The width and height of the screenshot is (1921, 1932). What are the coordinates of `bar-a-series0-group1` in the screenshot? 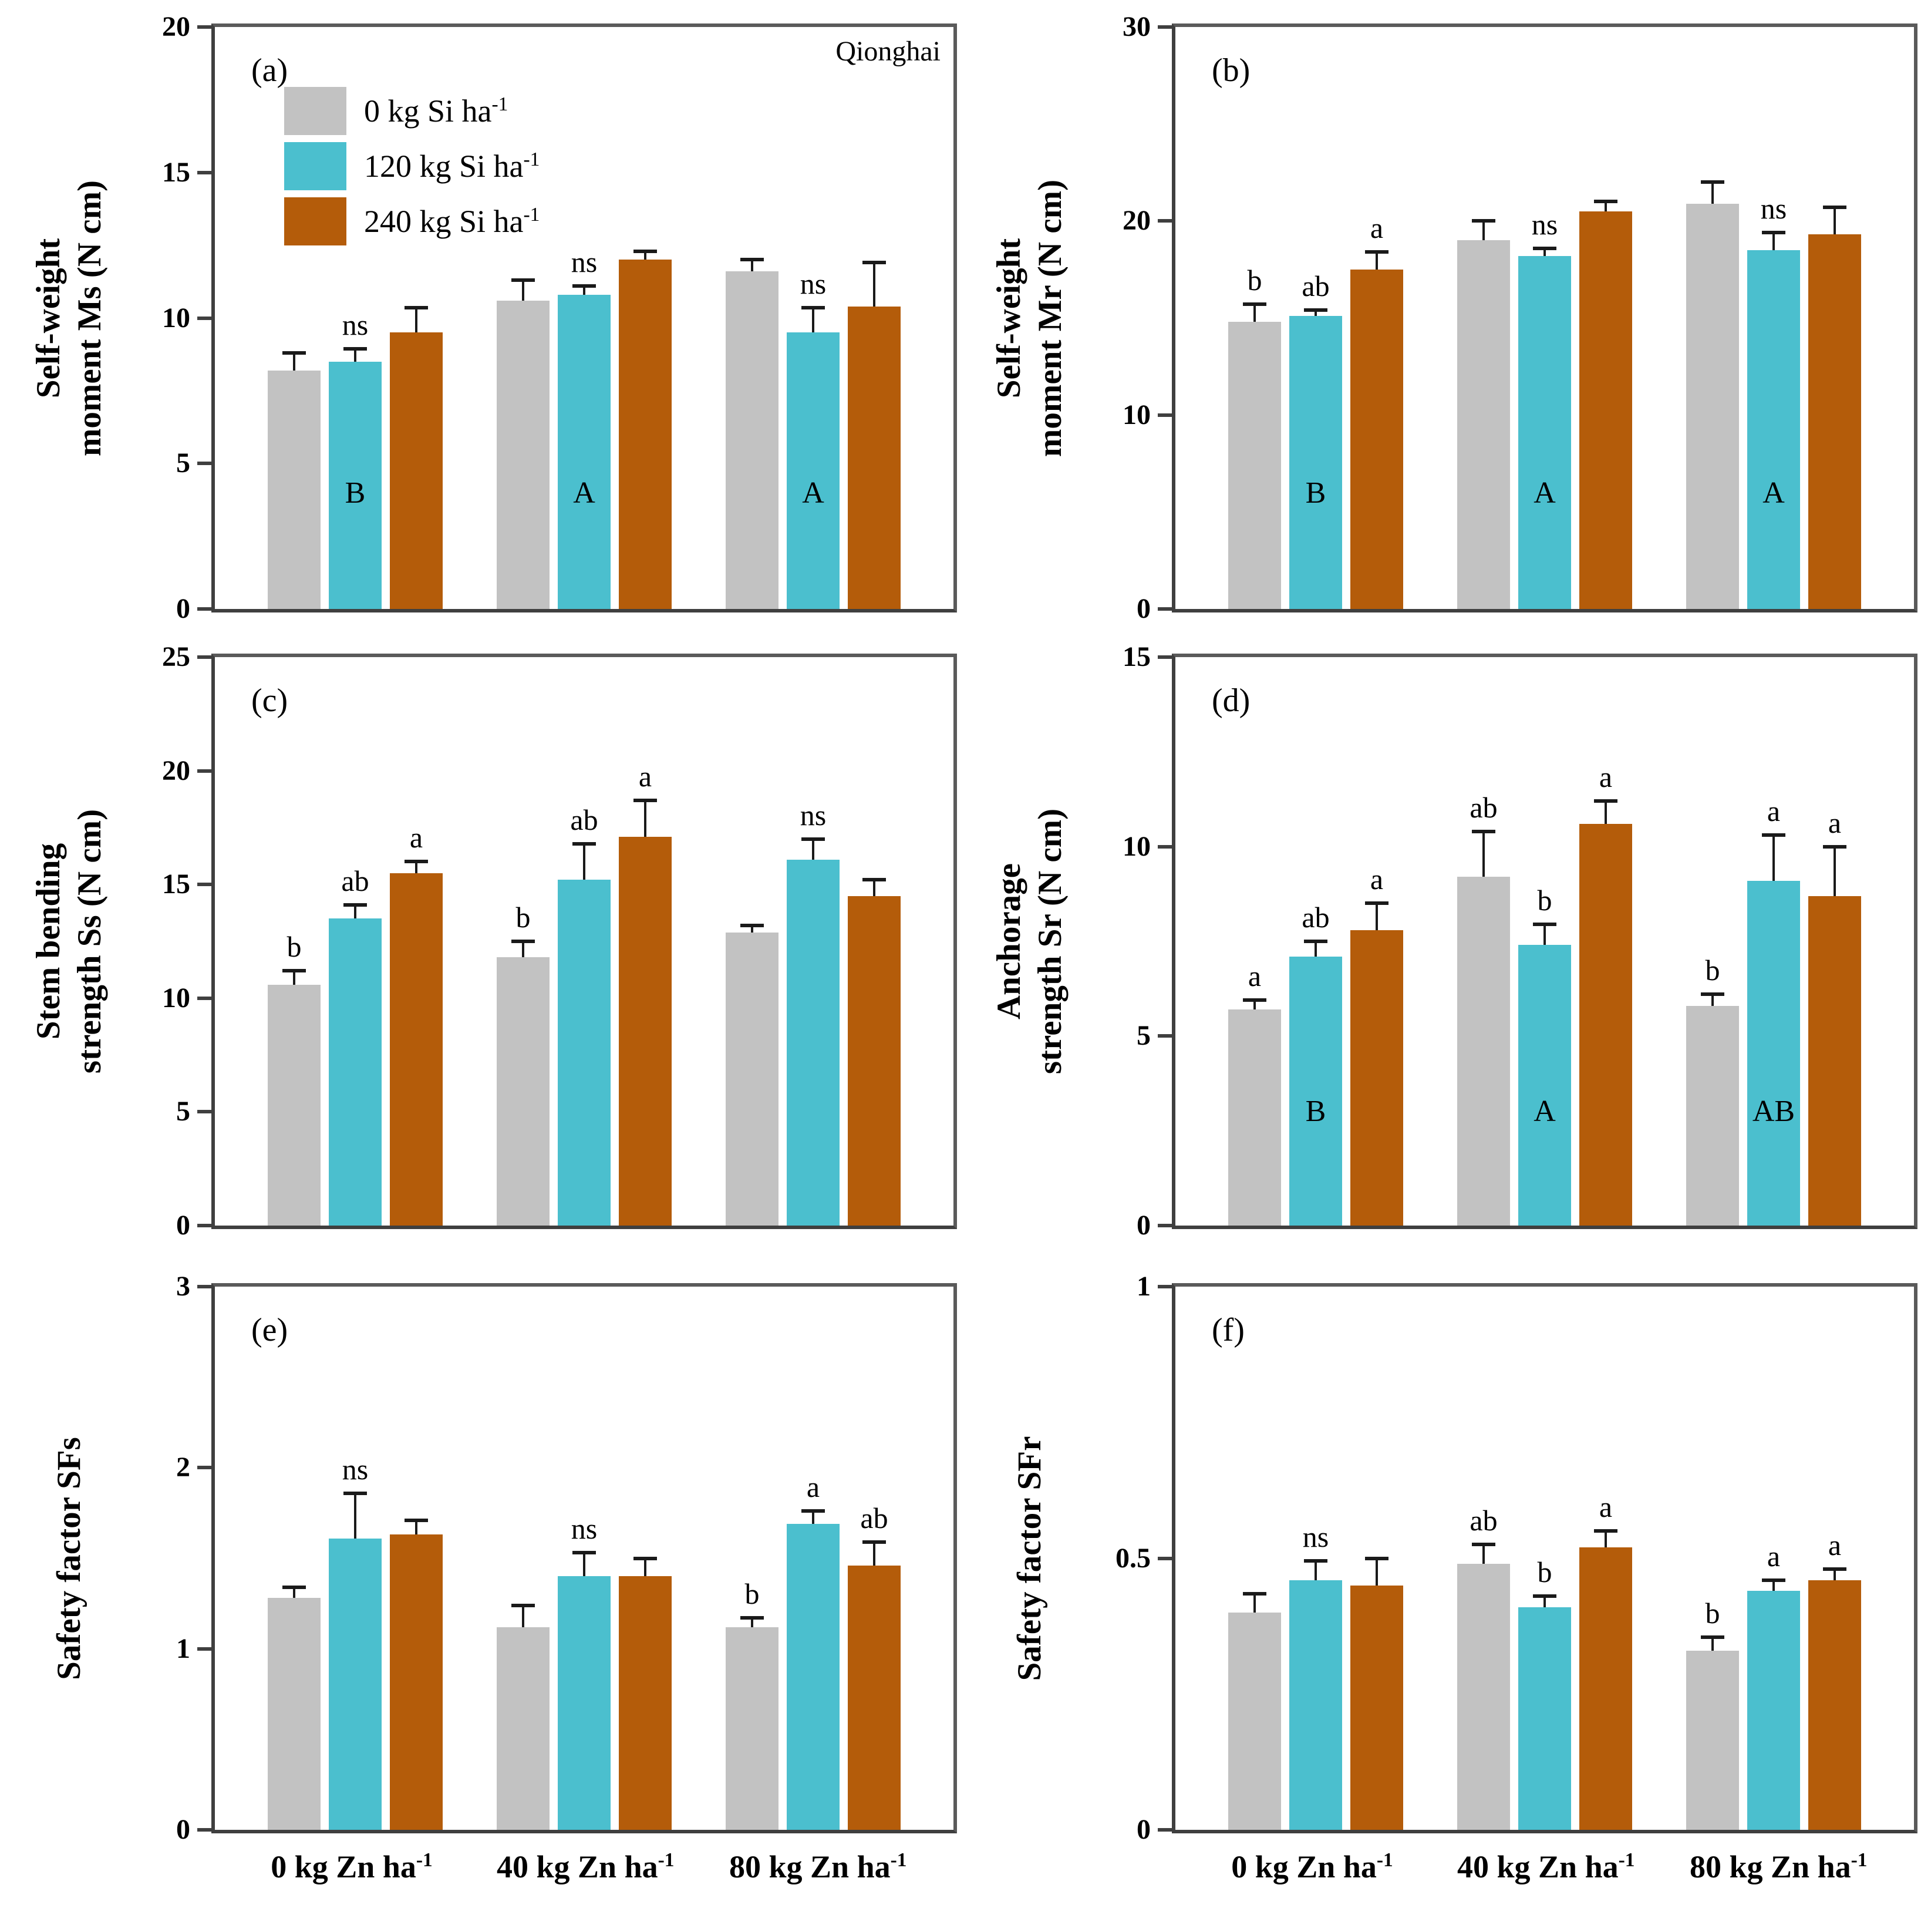 It's located at (523, 454).